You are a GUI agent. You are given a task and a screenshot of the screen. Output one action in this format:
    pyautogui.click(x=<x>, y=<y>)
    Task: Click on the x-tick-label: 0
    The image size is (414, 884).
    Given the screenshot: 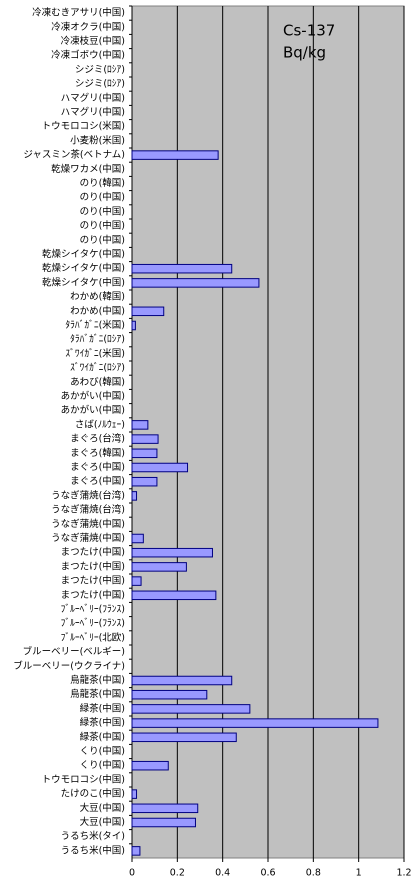 What is the action you would take?
    pyautogui.click(x=132, y=873)
    